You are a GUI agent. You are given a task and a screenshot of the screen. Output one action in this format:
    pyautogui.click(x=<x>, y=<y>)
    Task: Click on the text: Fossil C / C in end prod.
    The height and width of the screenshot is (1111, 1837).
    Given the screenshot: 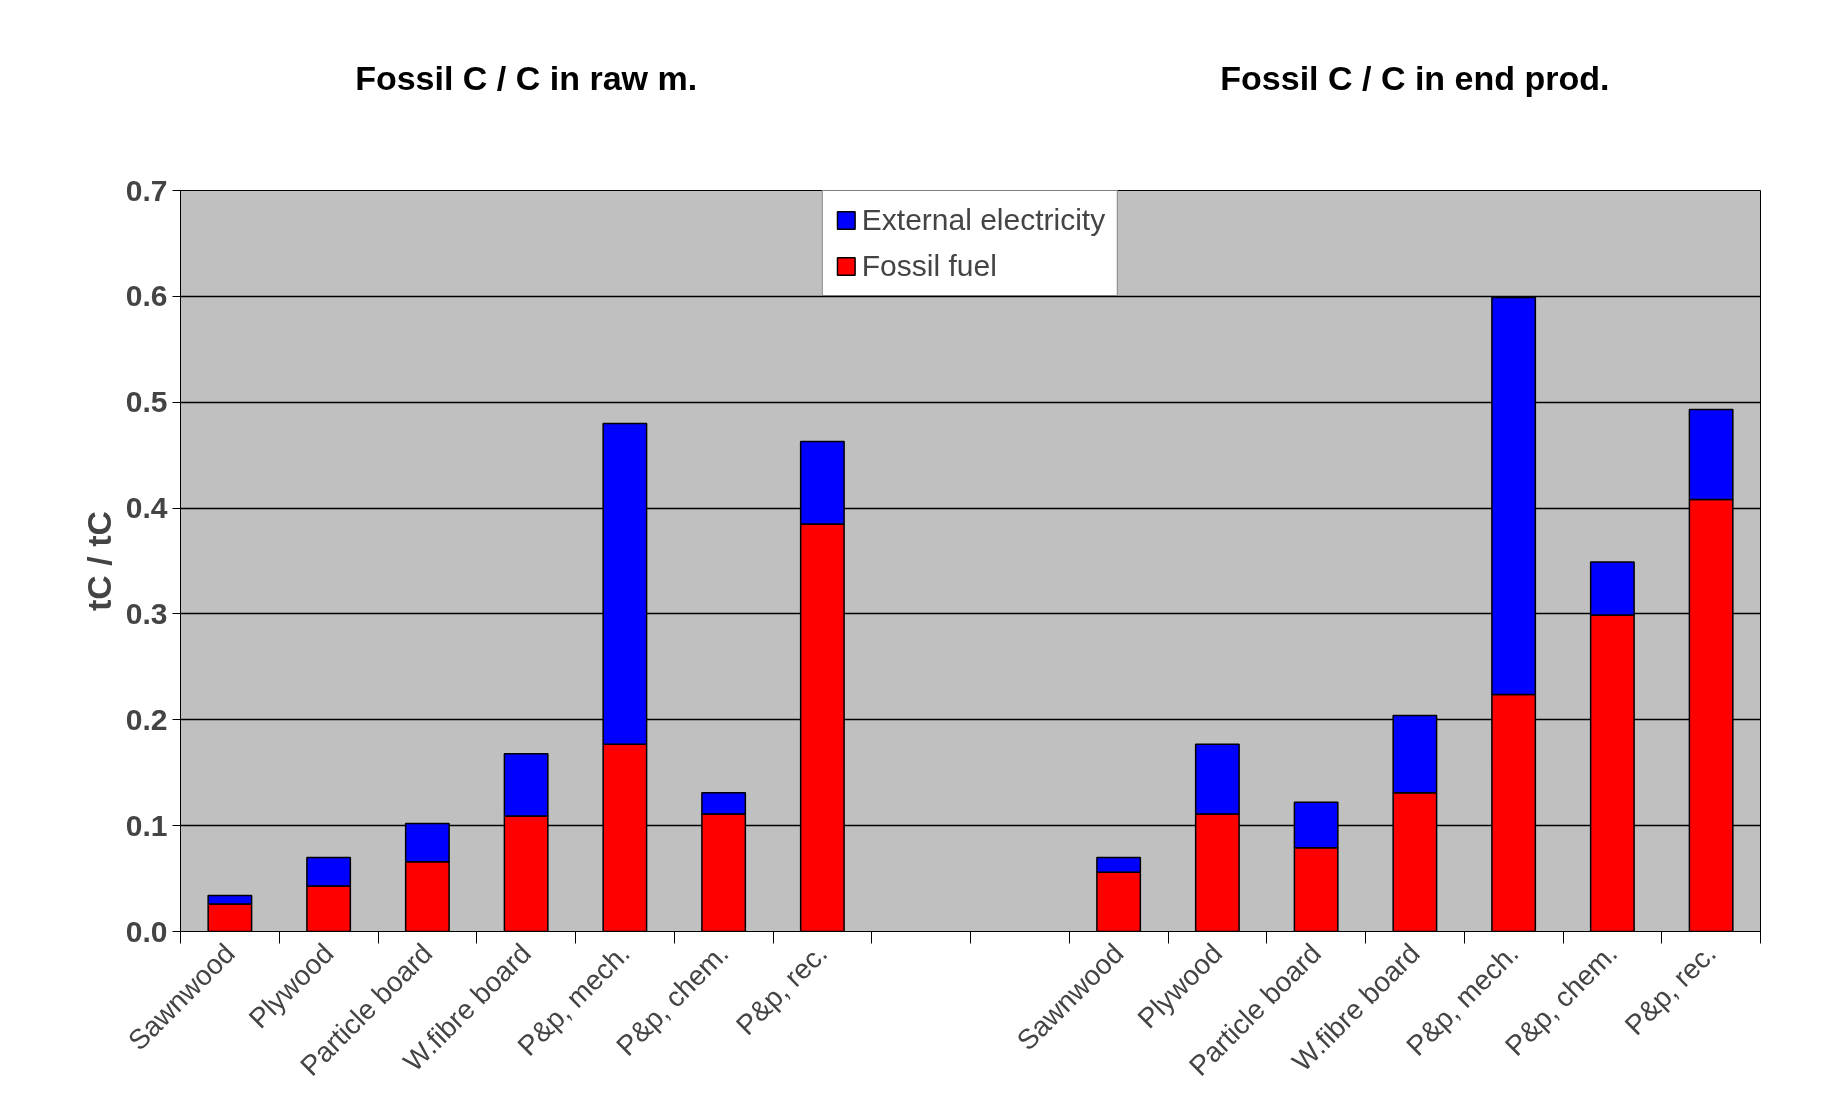 What is the action you would take?
    pyautogui.click(x=1415, y=77)
    